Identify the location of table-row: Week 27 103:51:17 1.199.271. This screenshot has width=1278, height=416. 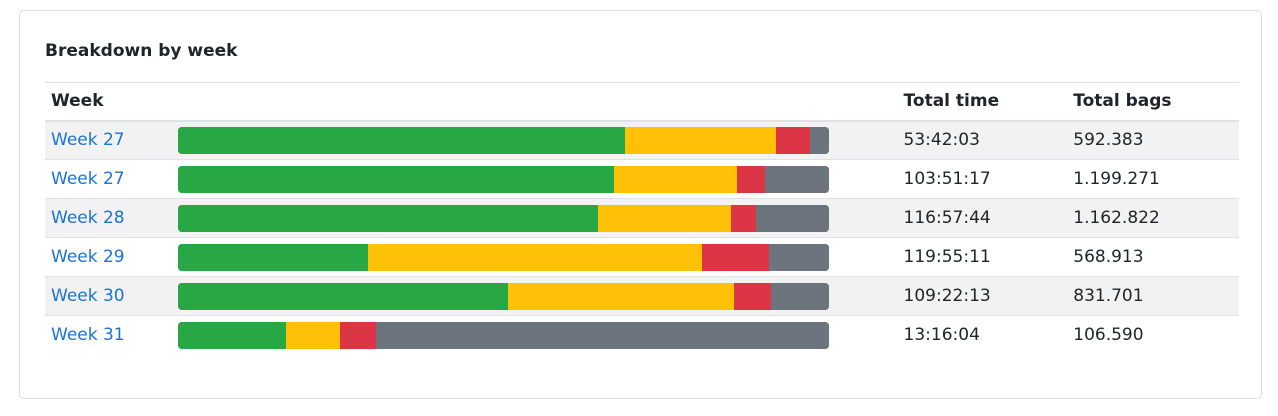
(642, 179).